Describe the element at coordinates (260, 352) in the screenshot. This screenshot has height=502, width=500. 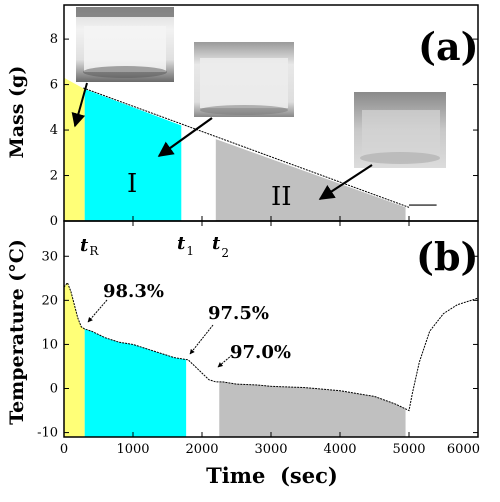
I see `annotation-97-0: 97.0%` at that location.